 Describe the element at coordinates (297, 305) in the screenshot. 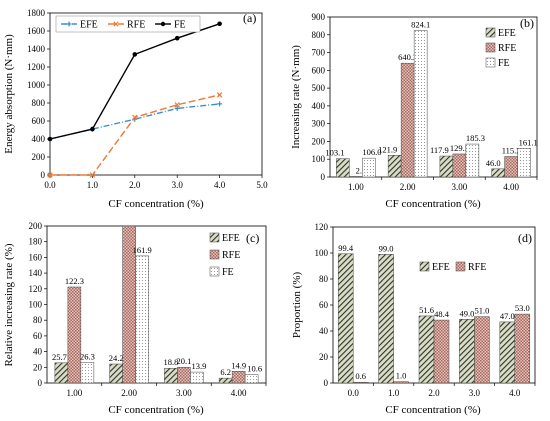

I see `y-axis-label-d: Proportion (%)` at that location.